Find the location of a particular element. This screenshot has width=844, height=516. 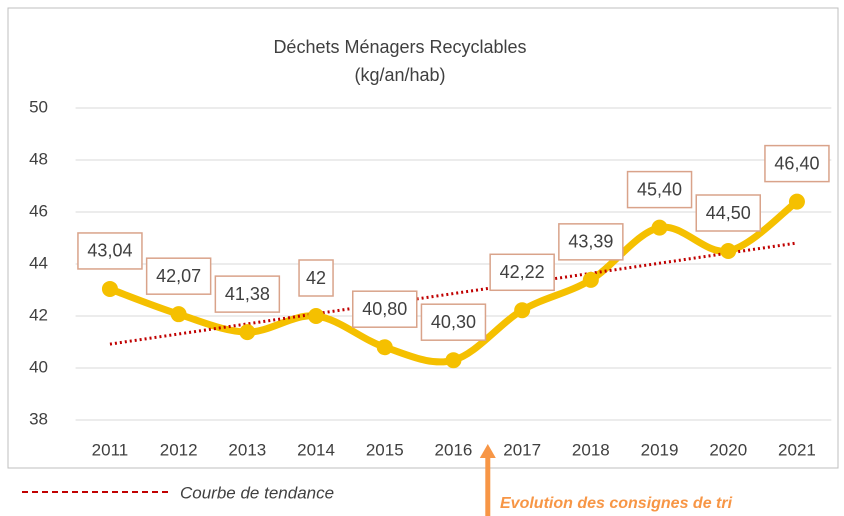

x-tick-label: 2021 is located at coordinates (797, 449).